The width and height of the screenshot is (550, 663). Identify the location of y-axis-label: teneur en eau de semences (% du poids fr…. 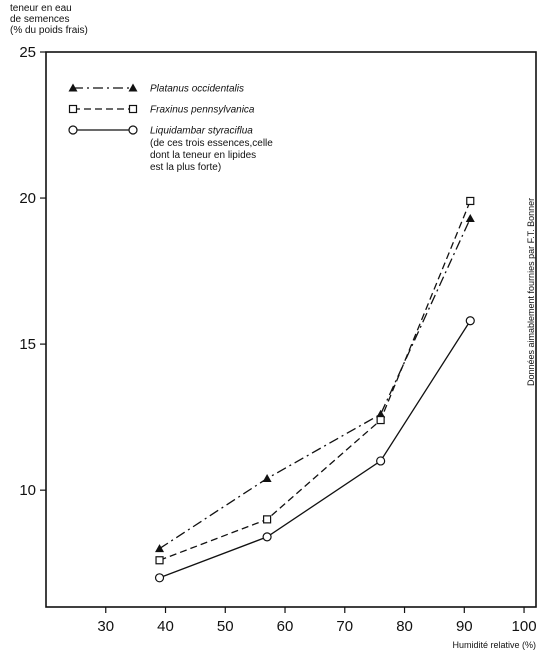
(49, 19).